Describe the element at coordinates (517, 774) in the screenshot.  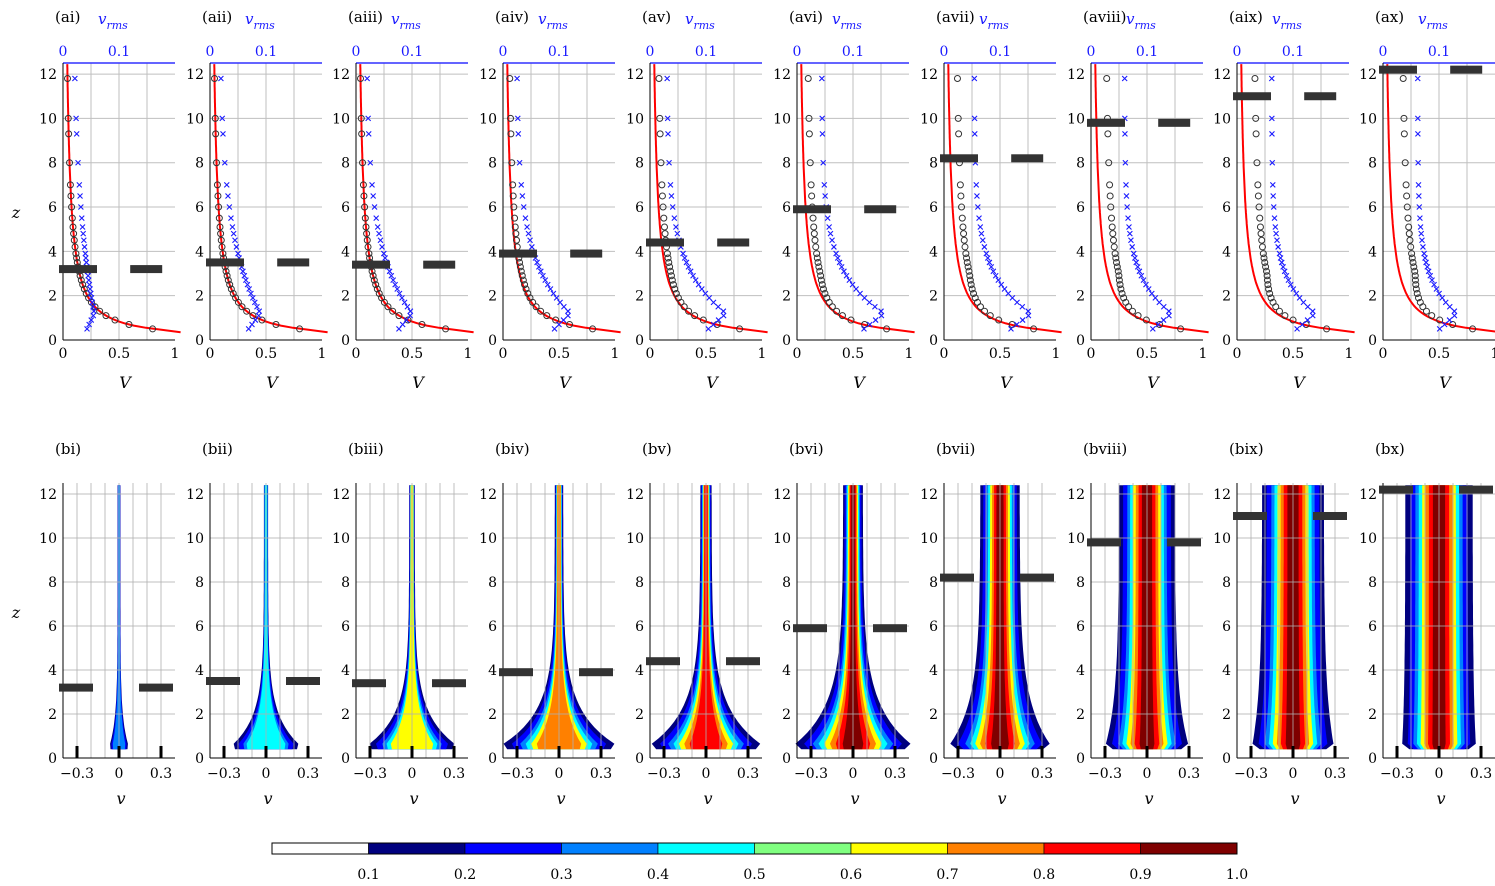
I see `x-tick-label: −0.3` at that location.